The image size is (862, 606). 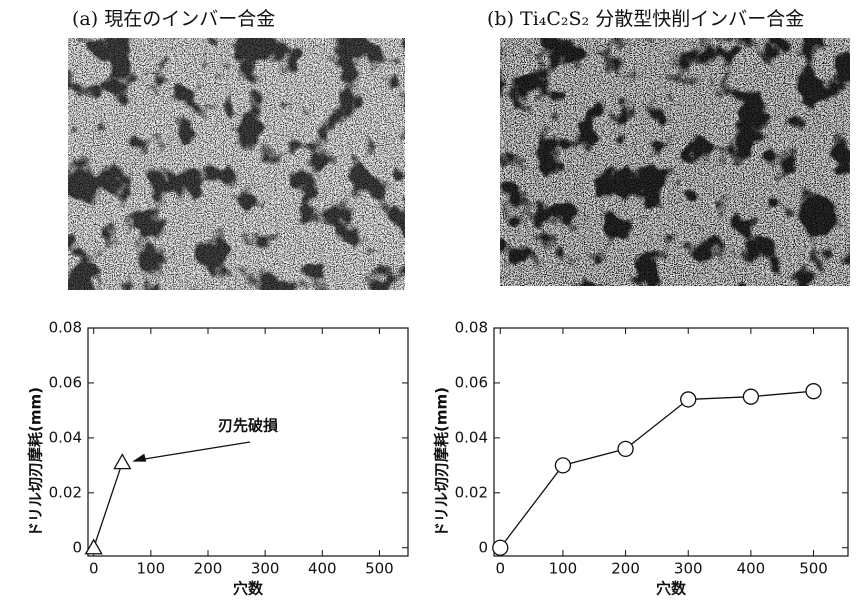 I want to click on annotation: 刃先破損, so click(x=248, y=426).